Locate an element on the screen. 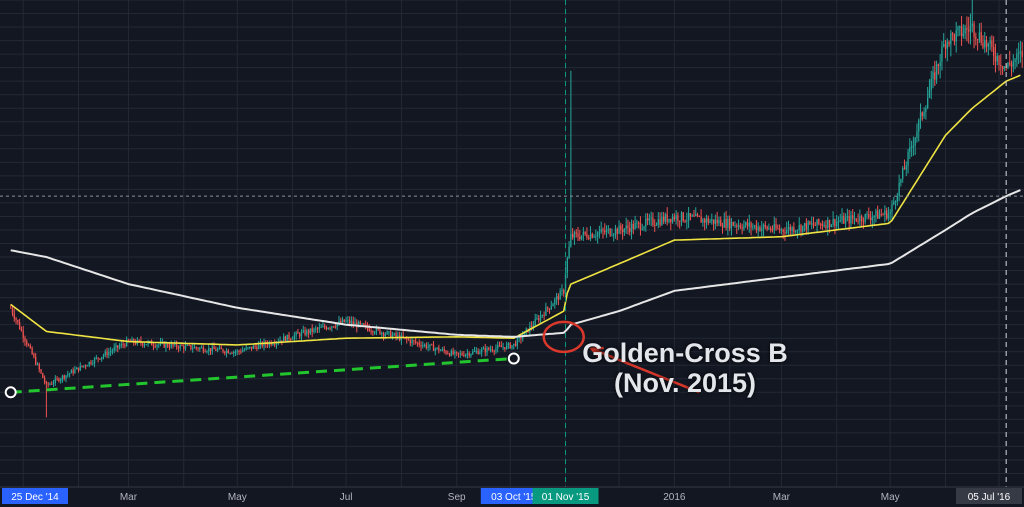 This screenshot has height=507, width=1024. annotation-date: (Nov. 2015) is located at coordinates (685, 383).